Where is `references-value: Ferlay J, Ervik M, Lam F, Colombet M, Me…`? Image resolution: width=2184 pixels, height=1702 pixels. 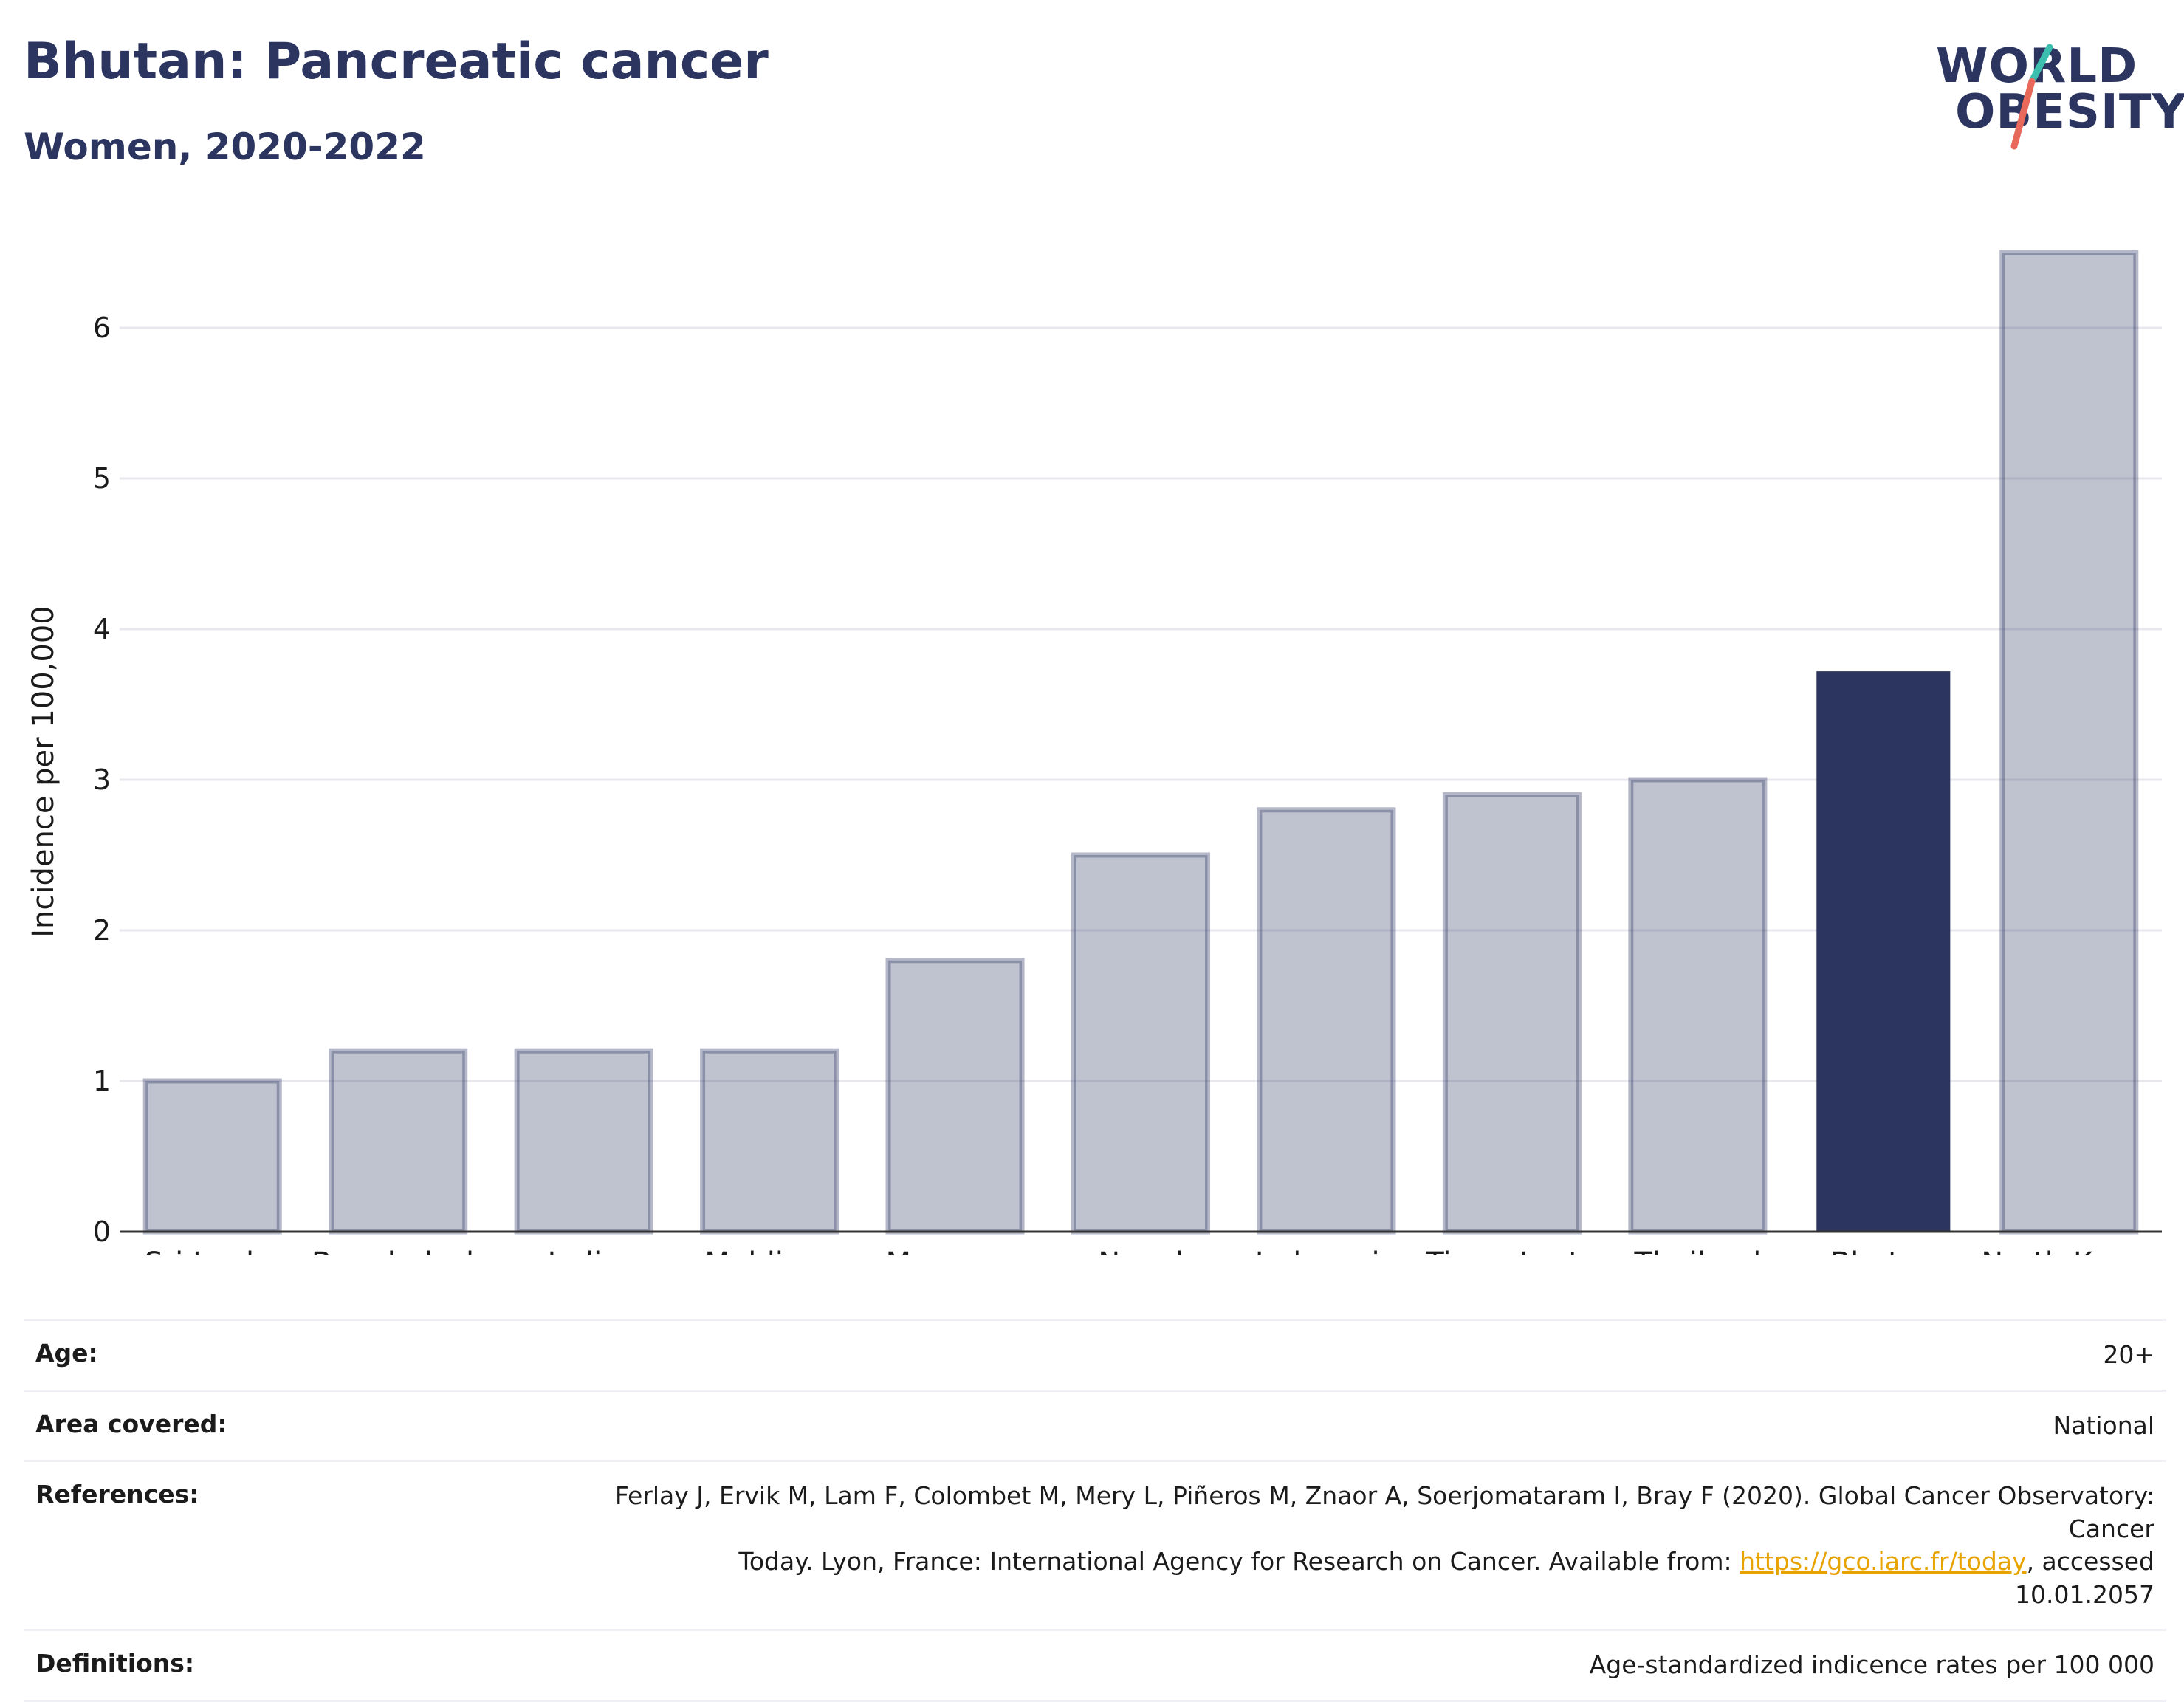
references-value: Ferlay J, Ervik M, Lam F, Colombet M, Me… is located at coordinates (1379, 1545).